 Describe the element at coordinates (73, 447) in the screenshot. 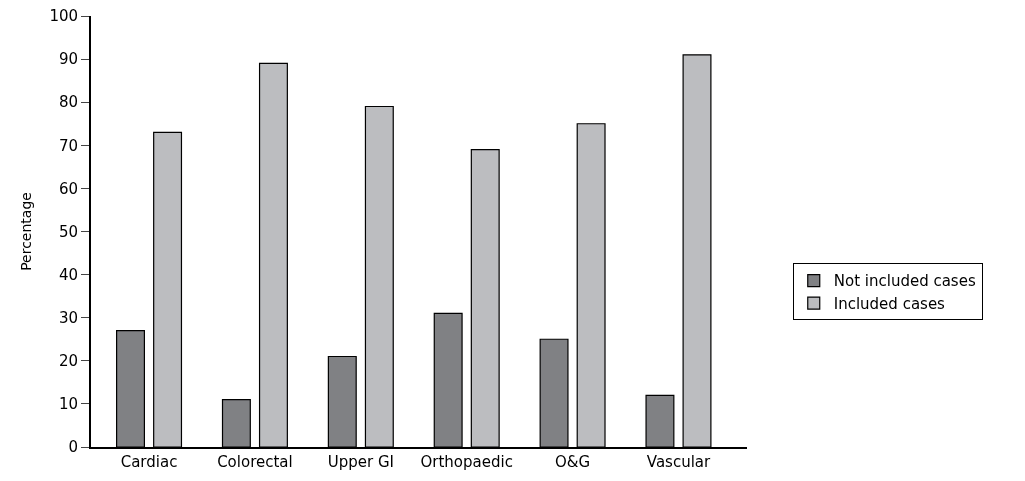

I see `y-tick-label: 0` at that location.